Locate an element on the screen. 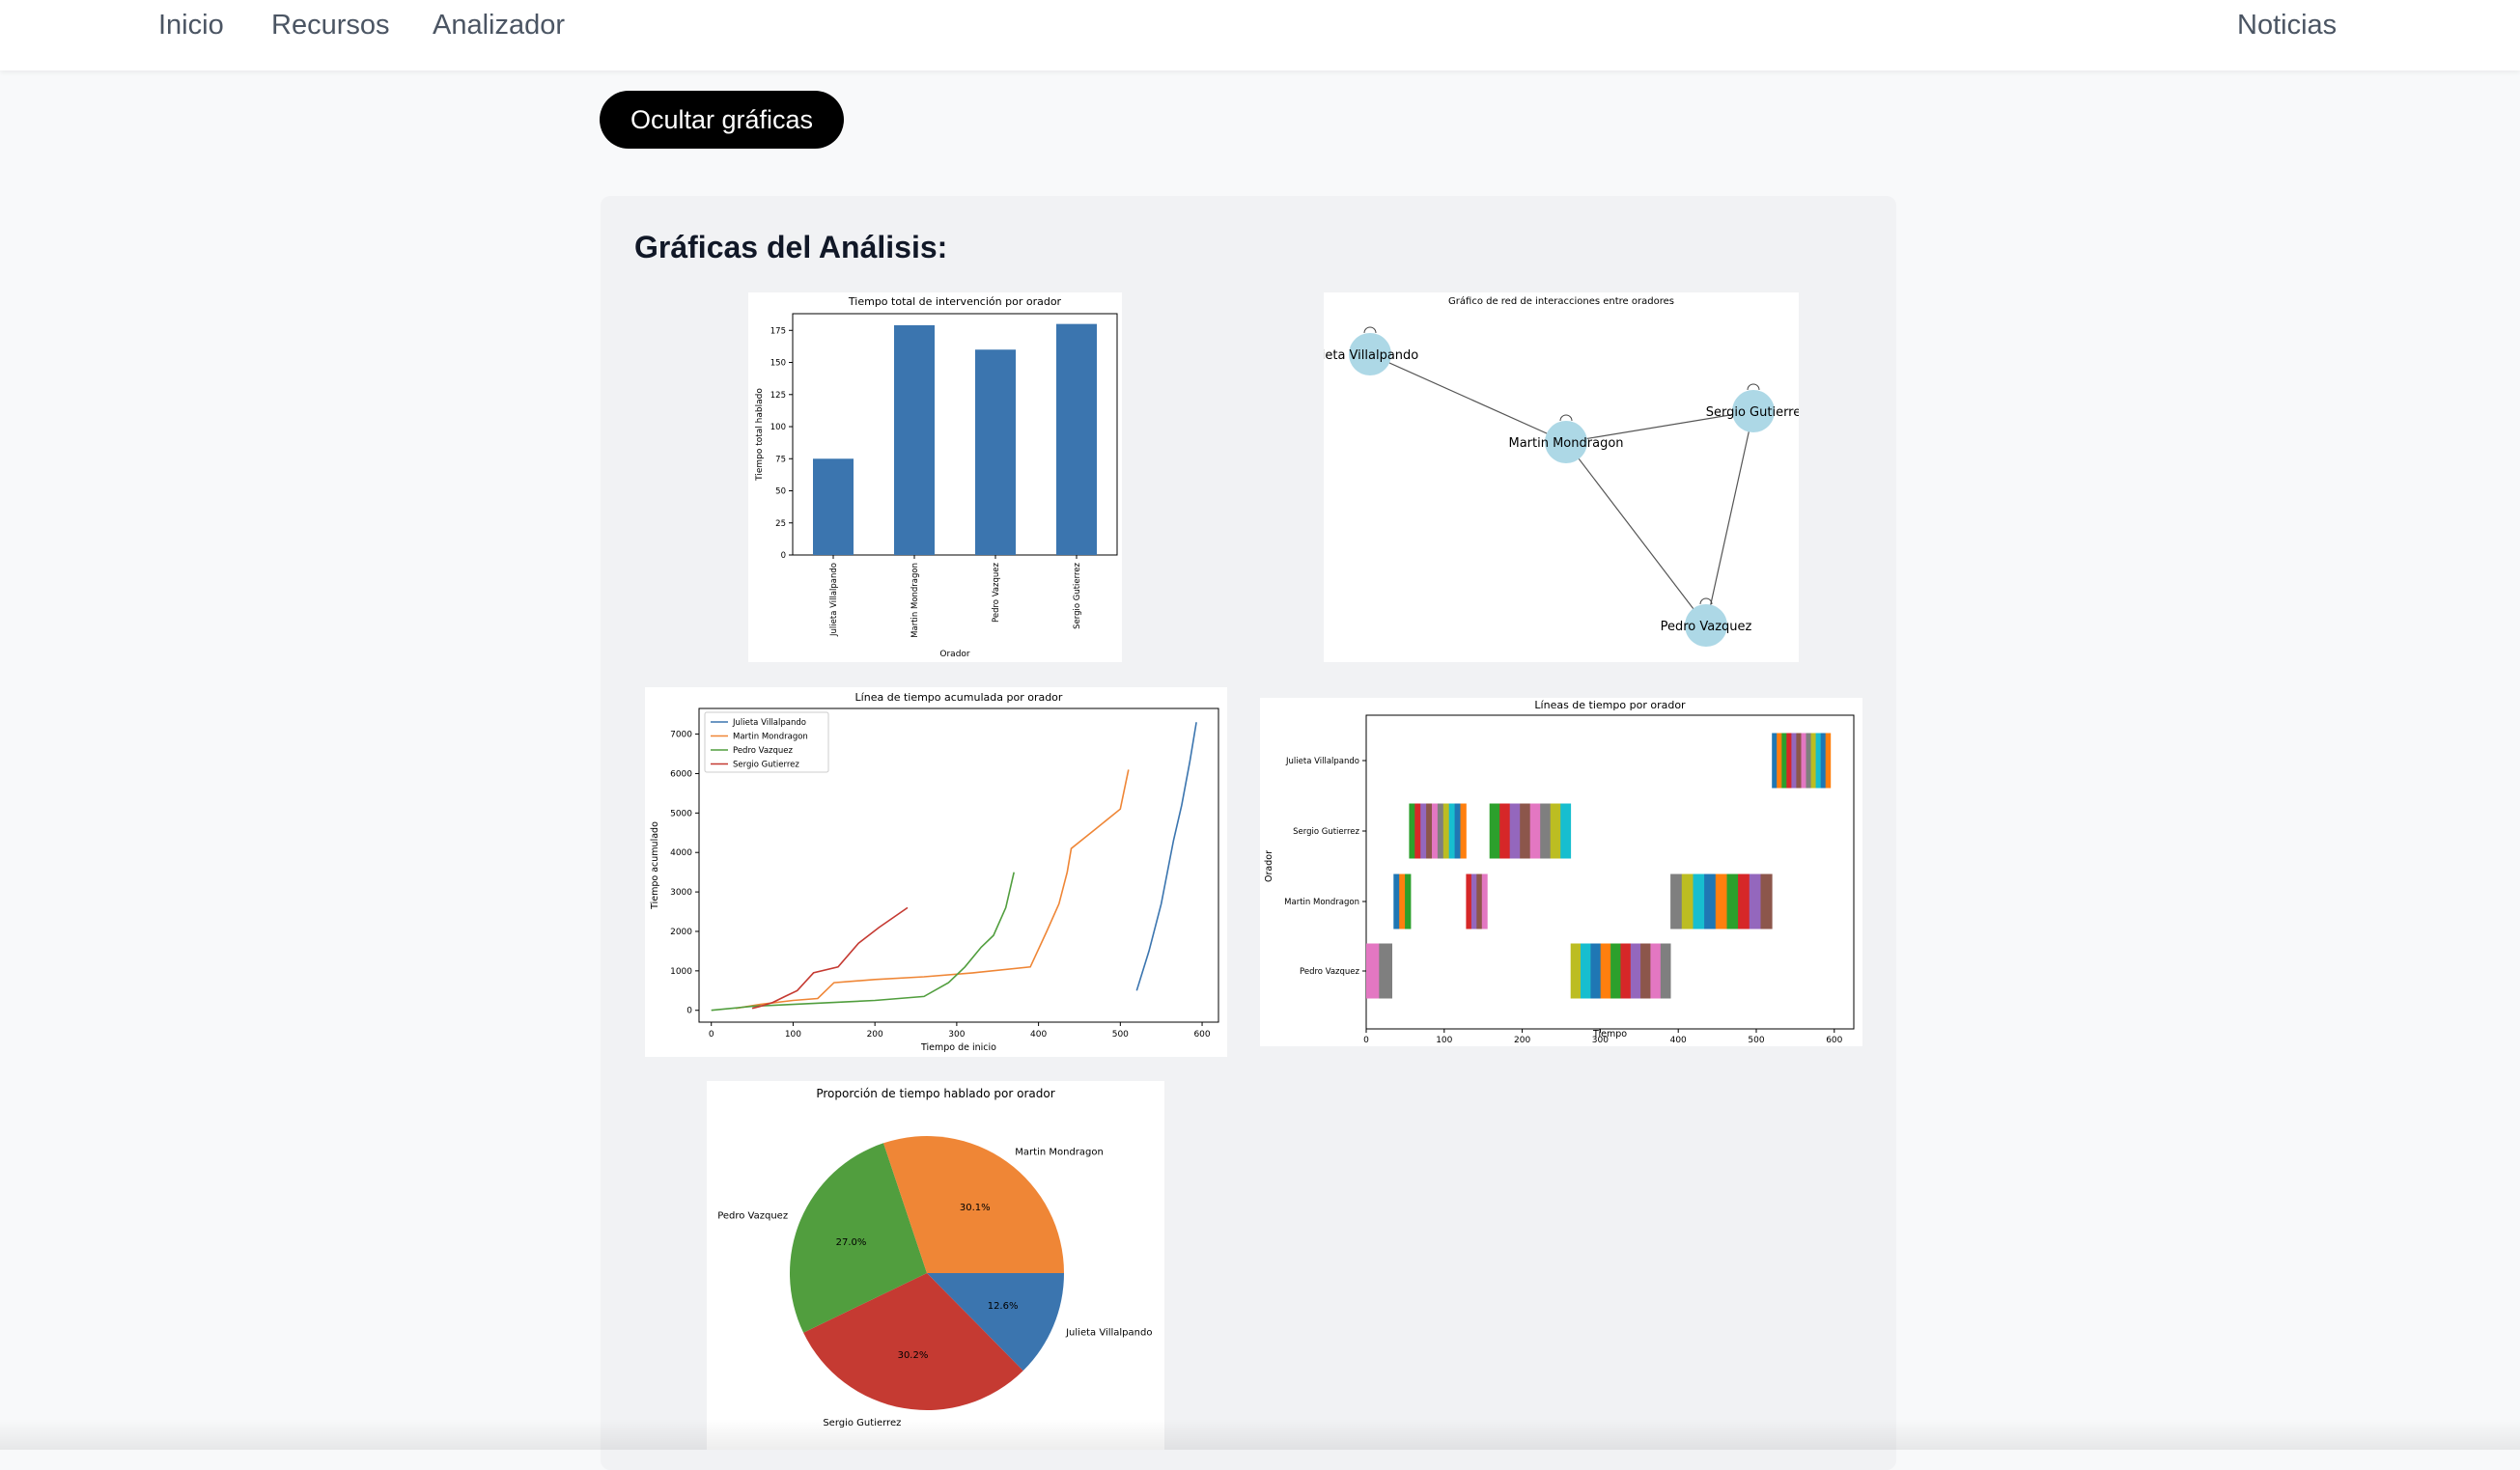  self-loop-icon is located at coordinates (1566, 418).